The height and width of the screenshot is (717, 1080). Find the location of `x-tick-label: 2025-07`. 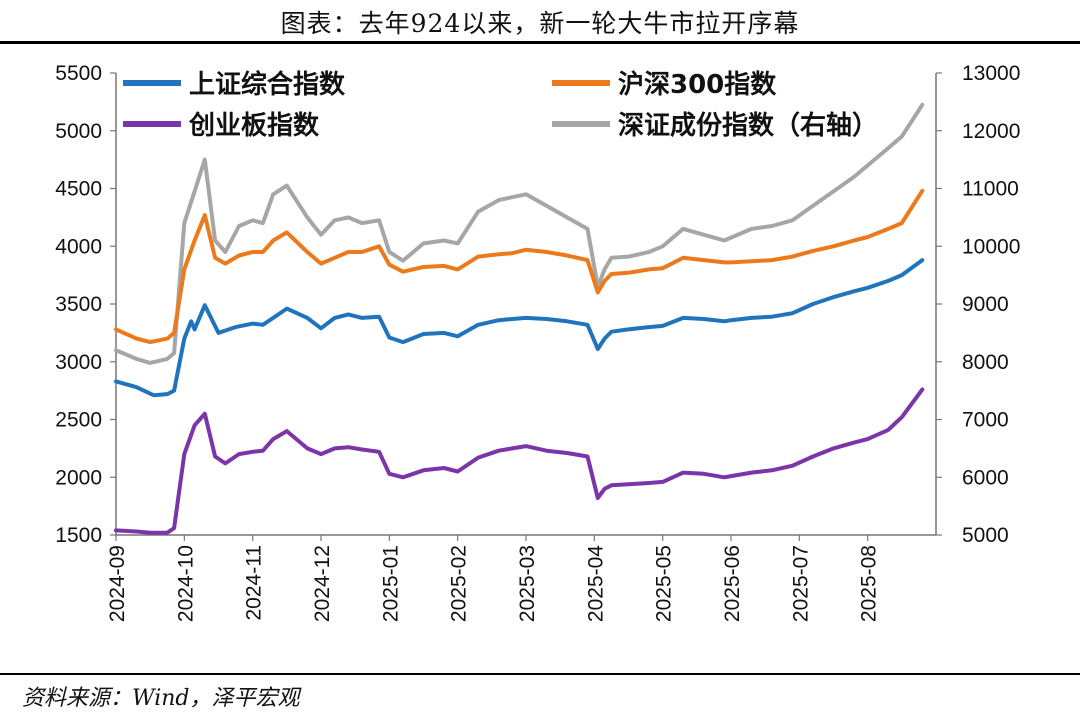

x-tick-label: 2025-07 is located at coordinates (800, 583).